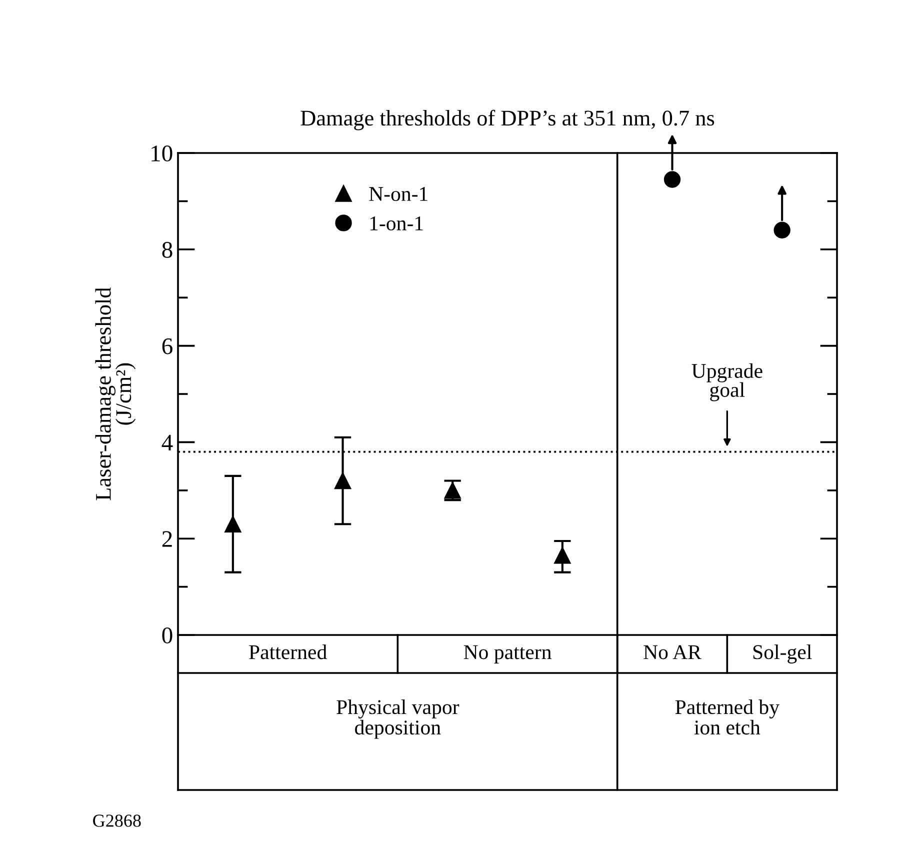 The image size is (918, 863). What do you see at coordinates (507, 120) in the screenshot?
I see `chart-title: Damage thresholds of DPP’s at 351 nm, 0.7 ns` at bounding box center [507, 120].